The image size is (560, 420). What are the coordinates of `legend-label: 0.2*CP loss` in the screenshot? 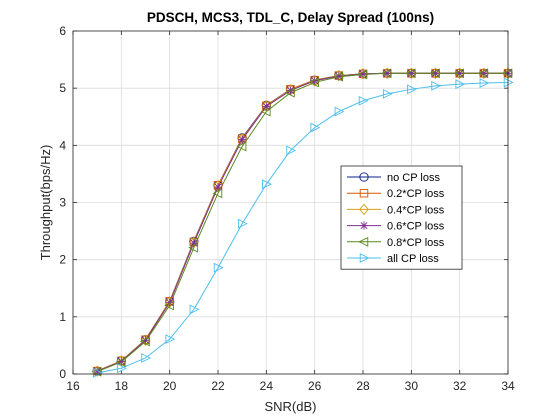 It's located at (416, 194).